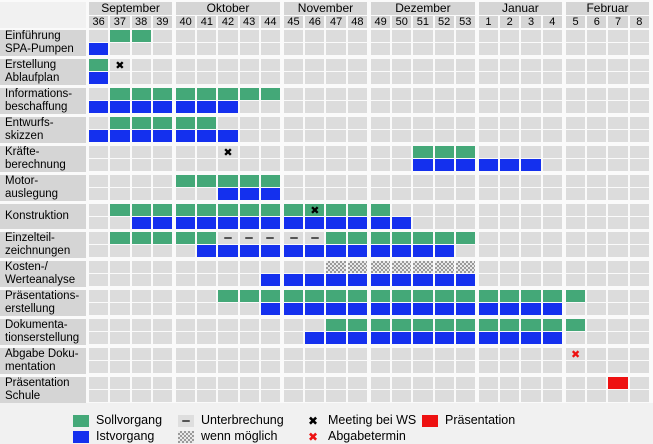 Image resolution: width=653 pixels, height=444 pixels. I want to click on task-label-line: Präsentations-, so click(42, 296).